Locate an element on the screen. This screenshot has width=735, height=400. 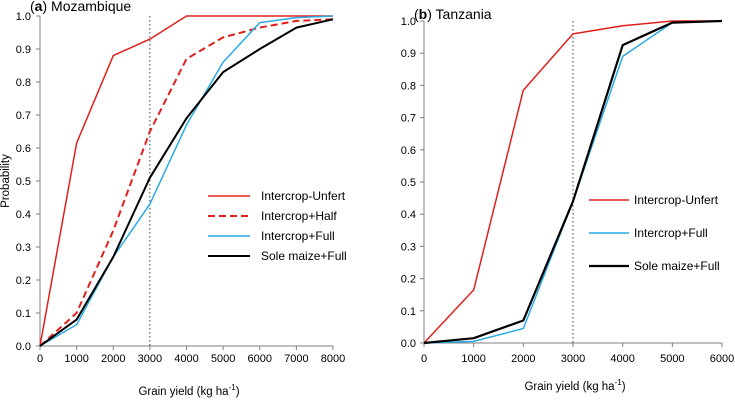
panel-letter: b is located at coordinates (423, 14).